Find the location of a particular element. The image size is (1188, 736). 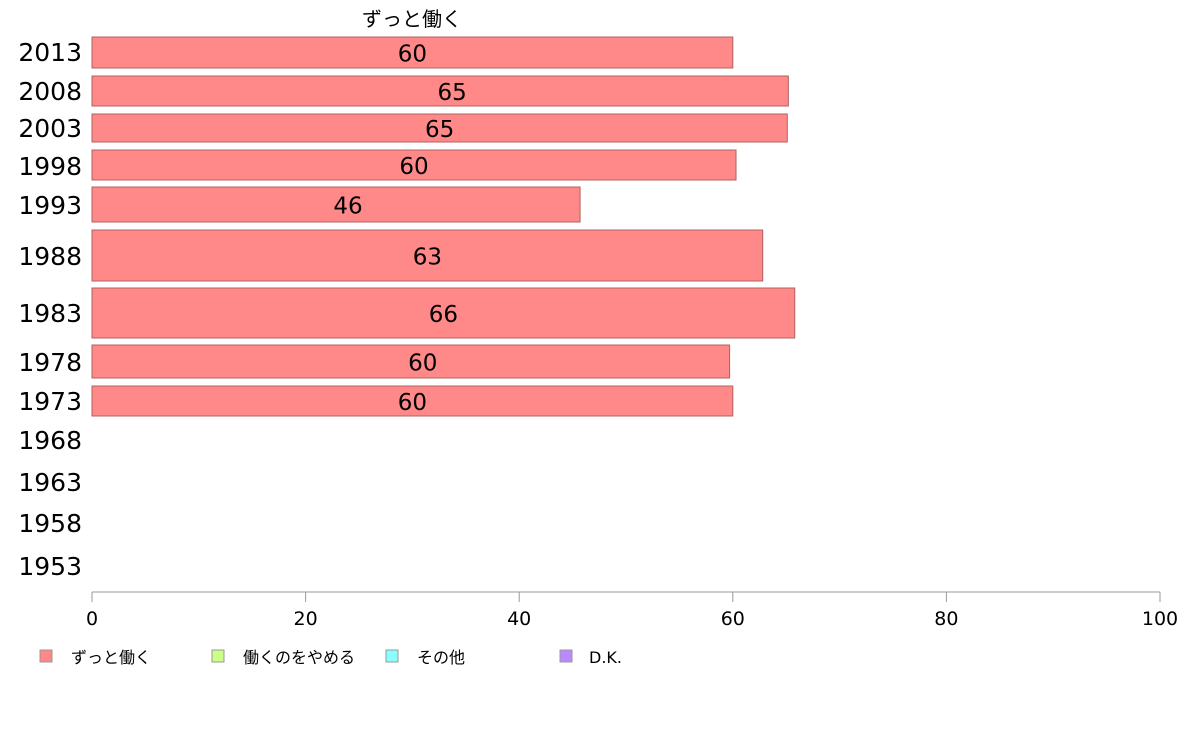

x-tick-label: 0 is located at coordinates (92, 619).